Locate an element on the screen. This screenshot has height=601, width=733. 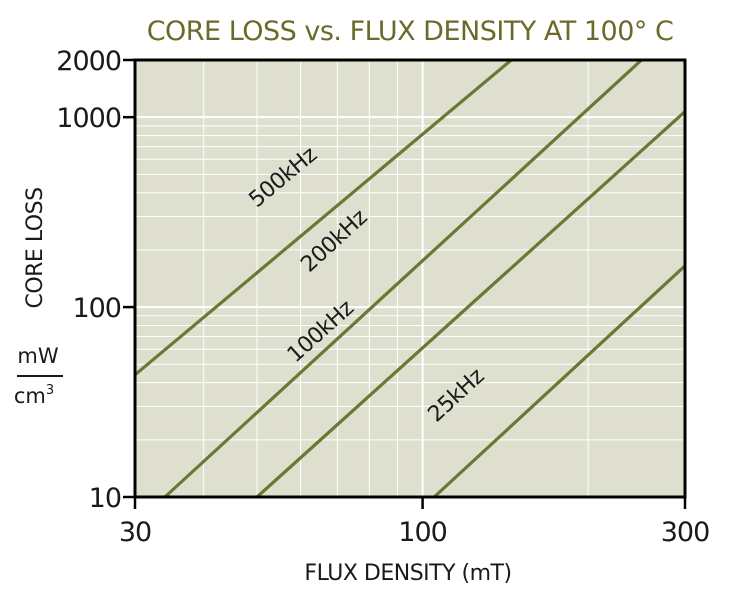
y-axis-unit: mW cm3 is located at coordinates (38, 376).